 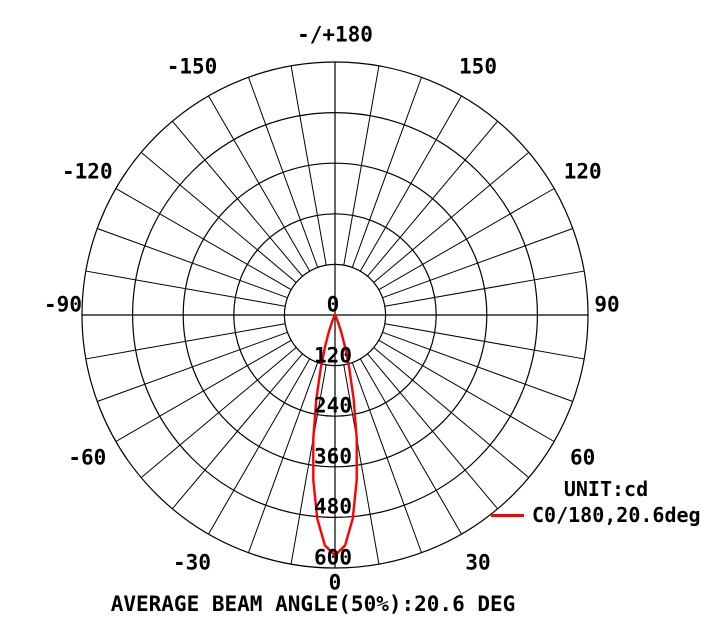 What do you see at coordinates (606, 489) in the screenshot?
I see `unit-label: UNIT:cd` at bounding box center [606, 489].